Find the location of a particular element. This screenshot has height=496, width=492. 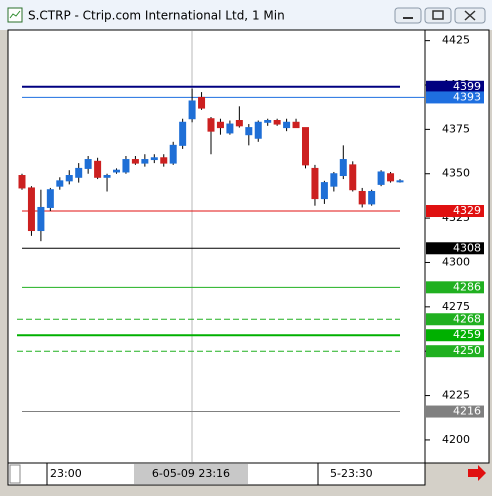

window-buttons is located at coordinates (440, 15).